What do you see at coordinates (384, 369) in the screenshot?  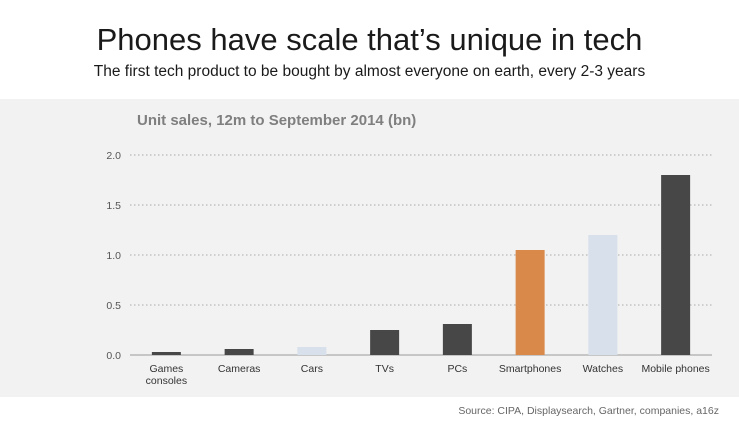 I see `x-category-label: TVs` at bounding box center [384, 369].